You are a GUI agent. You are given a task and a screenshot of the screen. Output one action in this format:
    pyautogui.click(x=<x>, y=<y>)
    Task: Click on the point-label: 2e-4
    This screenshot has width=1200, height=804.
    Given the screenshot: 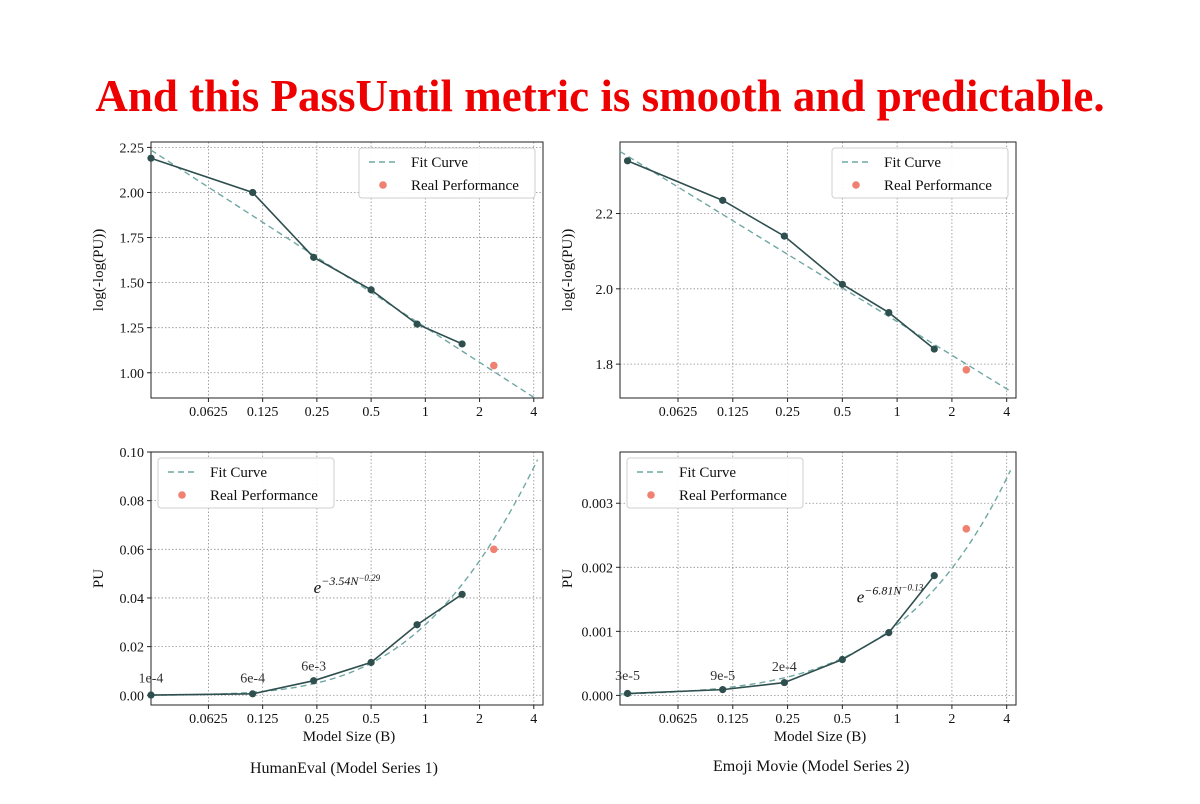 What is the action you would take?
    pyautogui.click(x=784, y=667)
    